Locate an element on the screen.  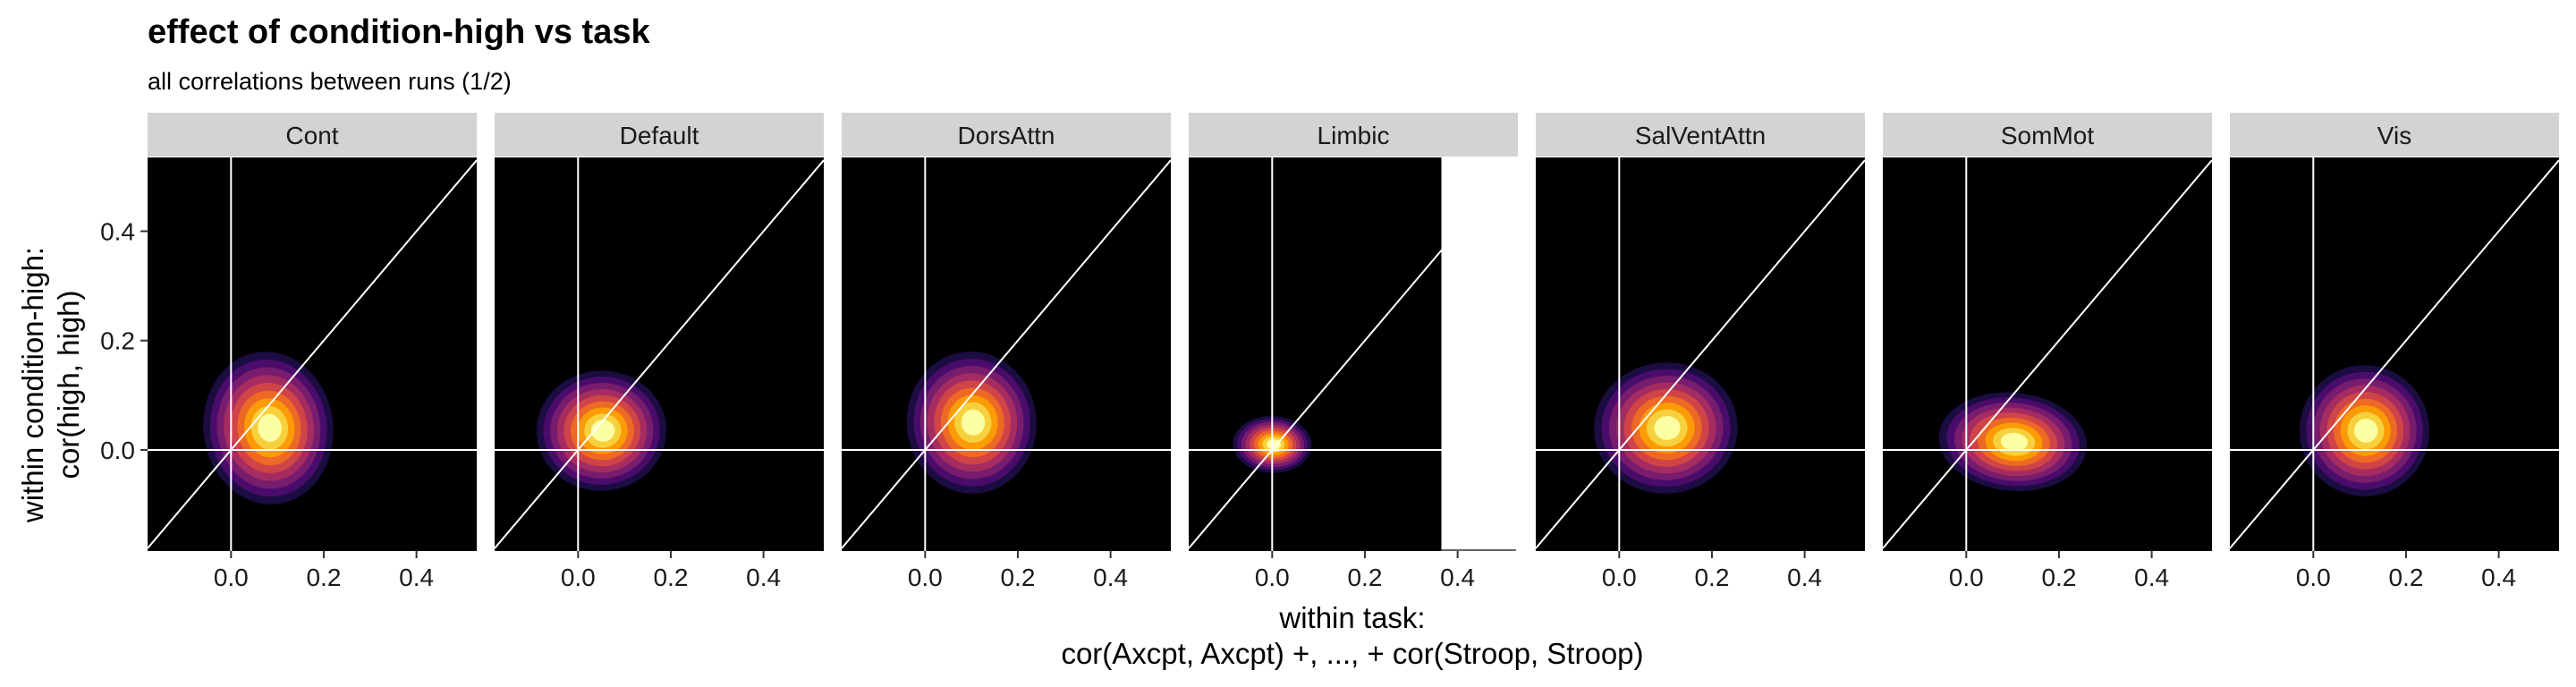
facet-strip-label: SalVentAttn is located at coordinates (1700, 135).